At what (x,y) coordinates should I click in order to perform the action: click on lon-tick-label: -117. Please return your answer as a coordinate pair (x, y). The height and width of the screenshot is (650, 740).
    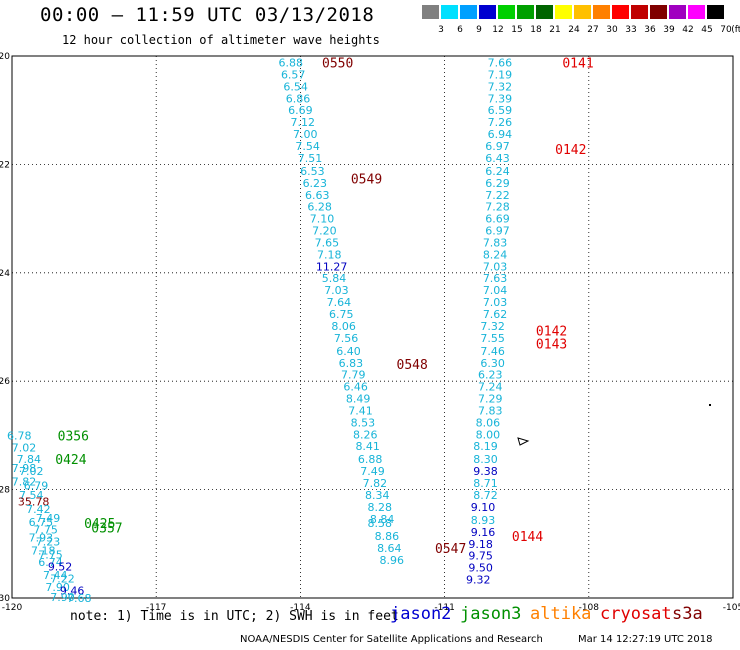
    Looking at the image, I should click on (156, 608).